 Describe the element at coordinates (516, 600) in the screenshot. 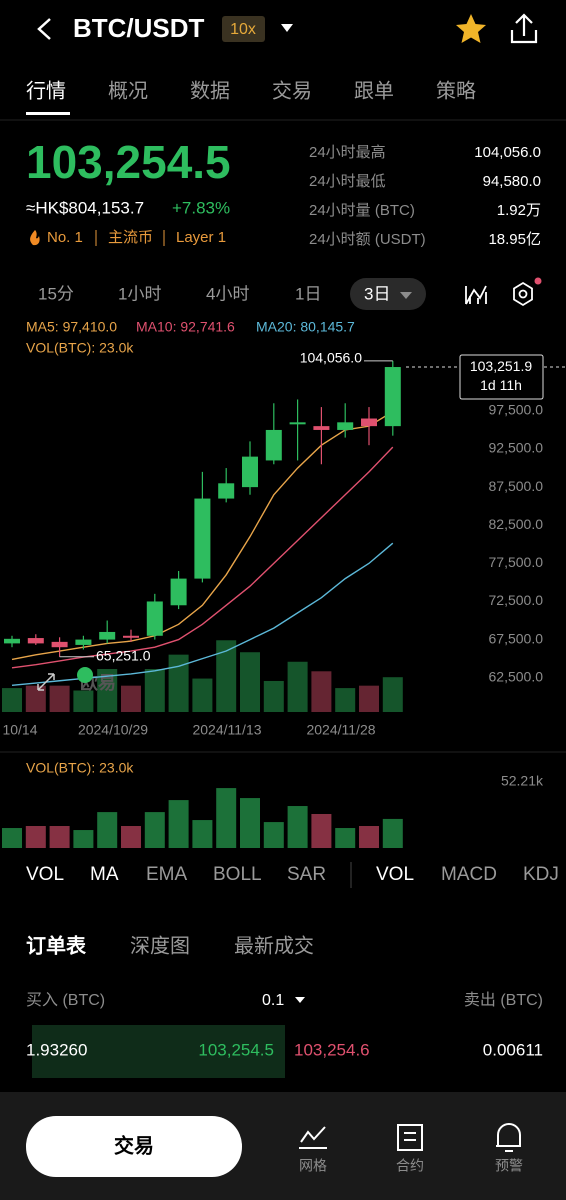

I see `y-tick-label: 72,500.0` at that location.